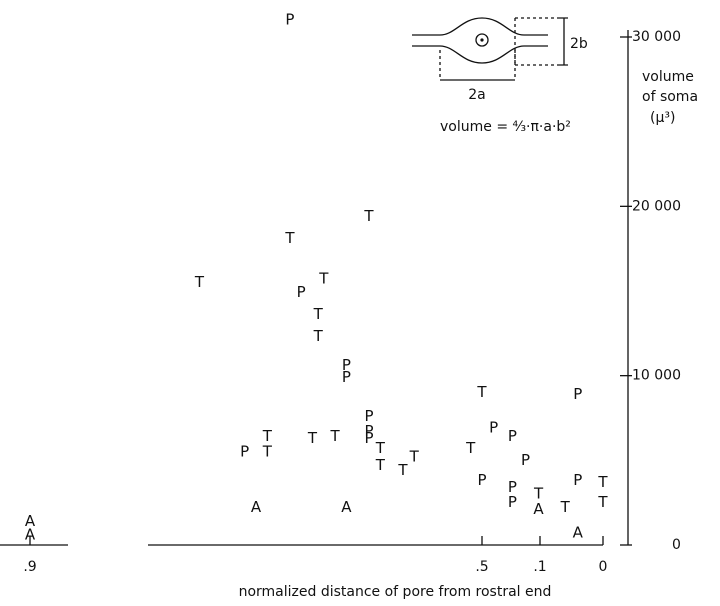 This screenshot has width=720, height=606. Describe the element at coordinates (662, 118) in the screenshot. I see `y-axis-title: (μ³)` at that location.